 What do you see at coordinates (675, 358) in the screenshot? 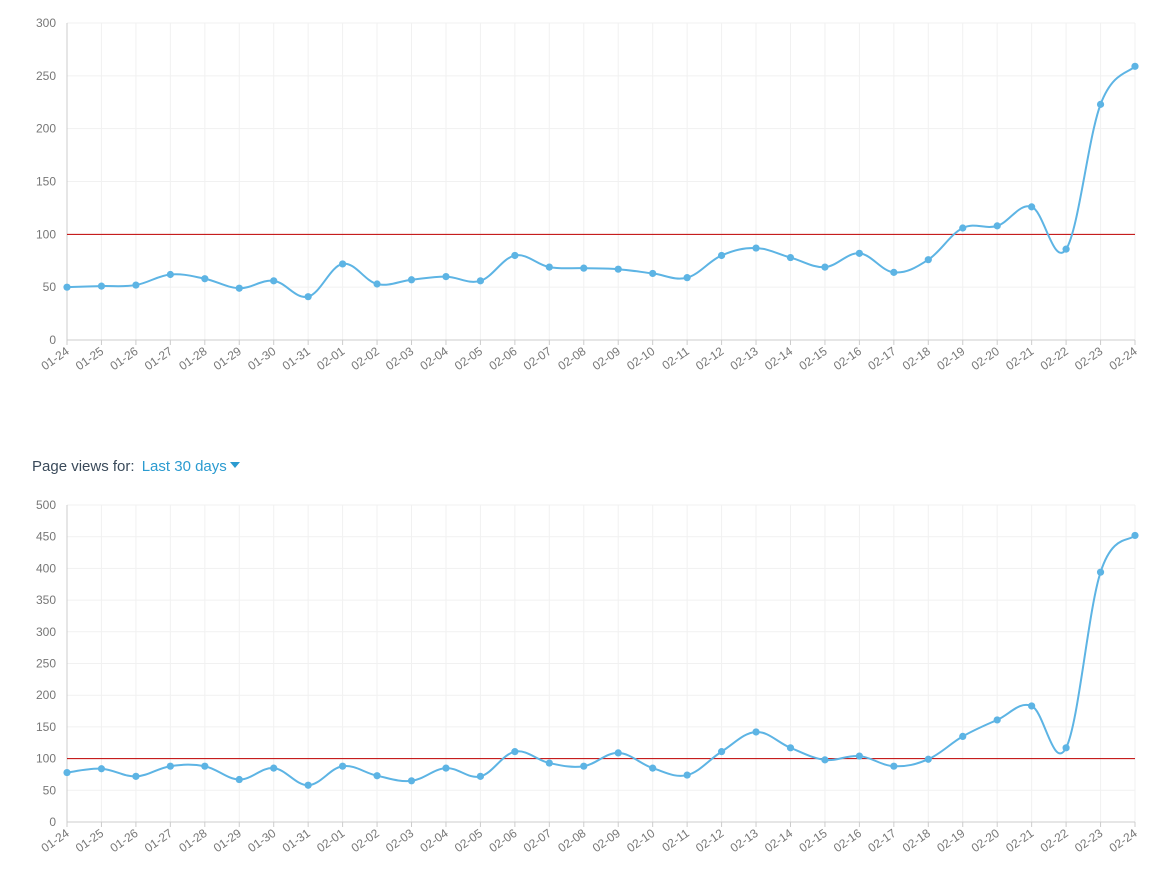
I see `x-tick-label: 02-11` at bounding box center [675, 358].